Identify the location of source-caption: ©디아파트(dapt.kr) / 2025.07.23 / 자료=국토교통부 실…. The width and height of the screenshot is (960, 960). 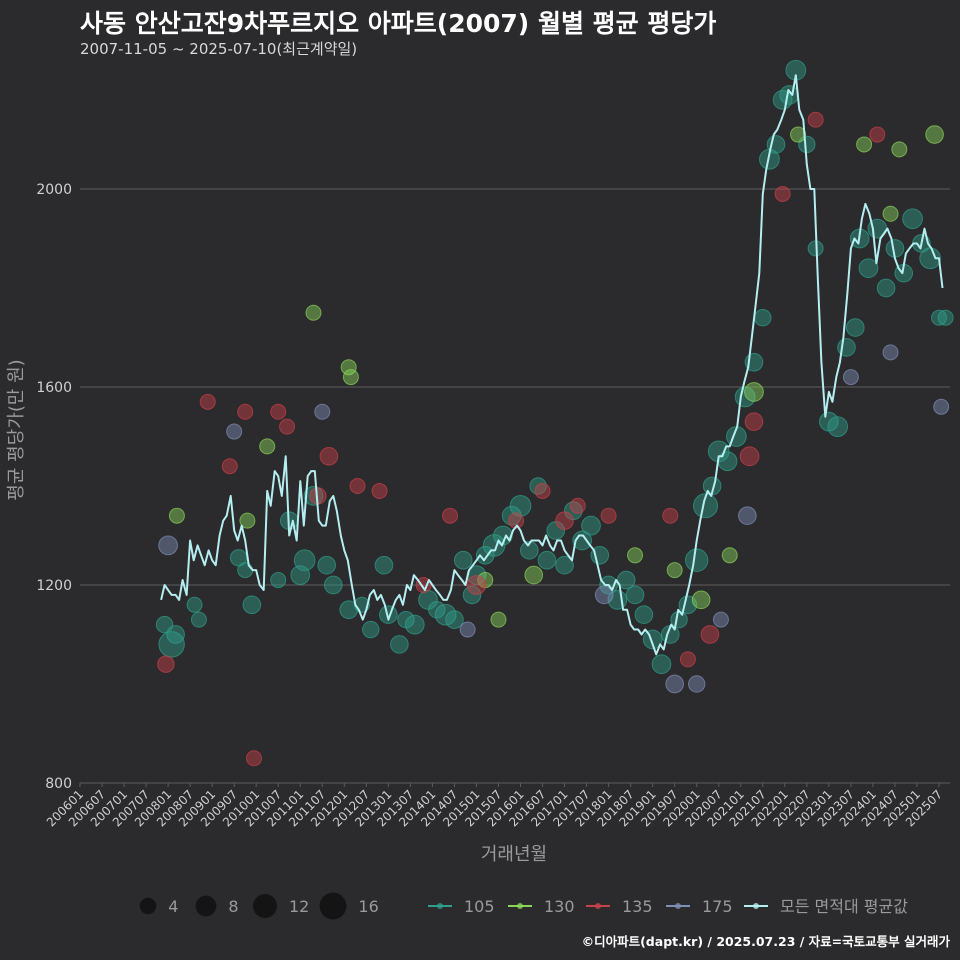
(765, 941).